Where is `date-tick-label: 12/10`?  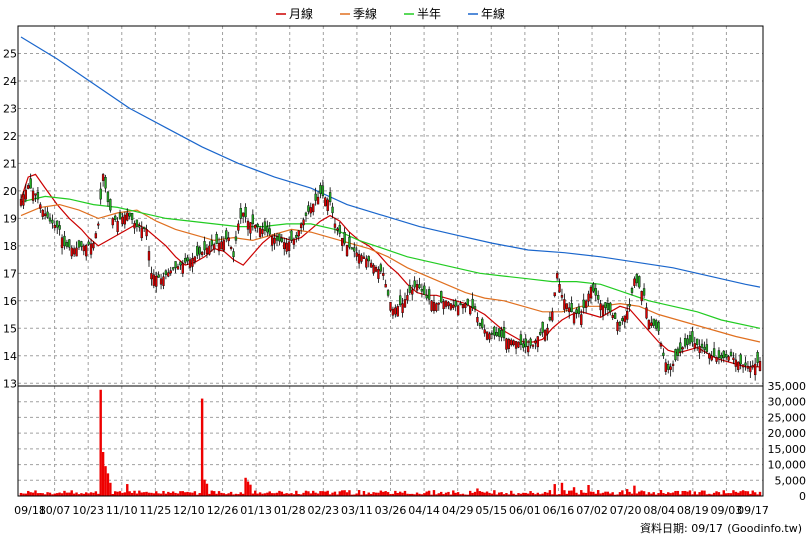 date-tick-label: 12/10 is located at coordinates (189, 510).